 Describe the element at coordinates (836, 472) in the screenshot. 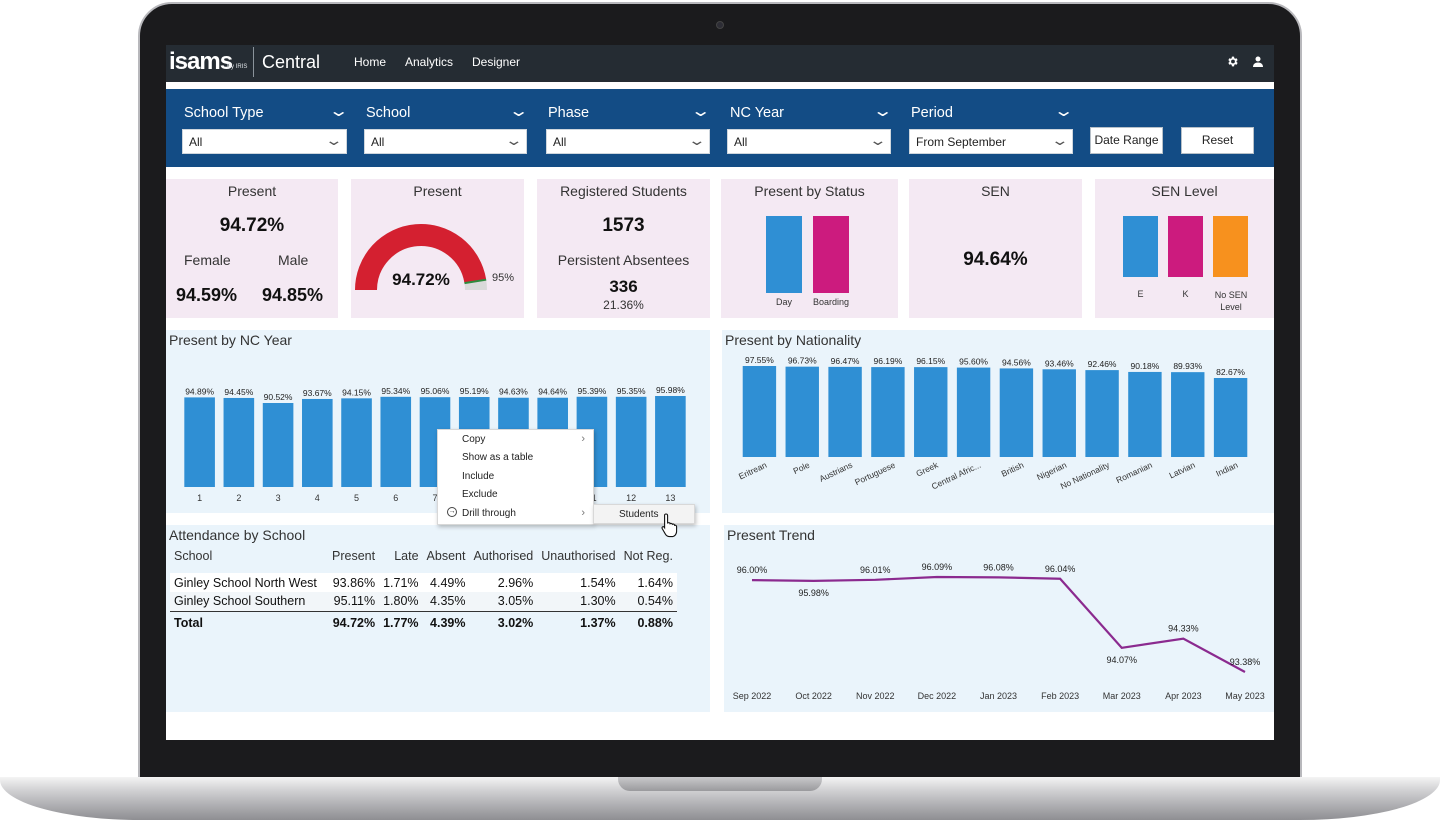

I see `tick-label: Austrians` at that location.